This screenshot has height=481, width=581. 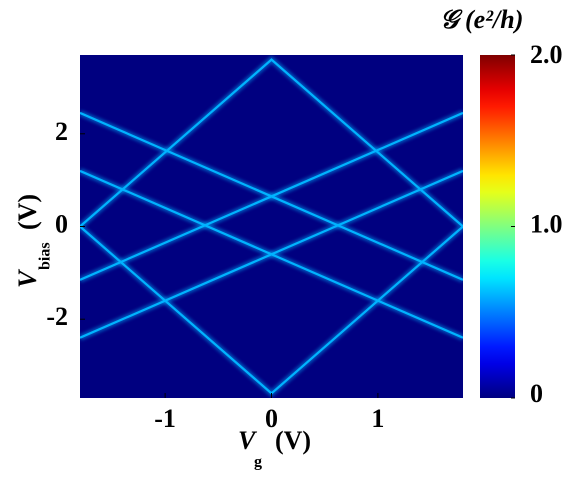 I want to click on x-label-unit: (V), so click(x=293, y=440).